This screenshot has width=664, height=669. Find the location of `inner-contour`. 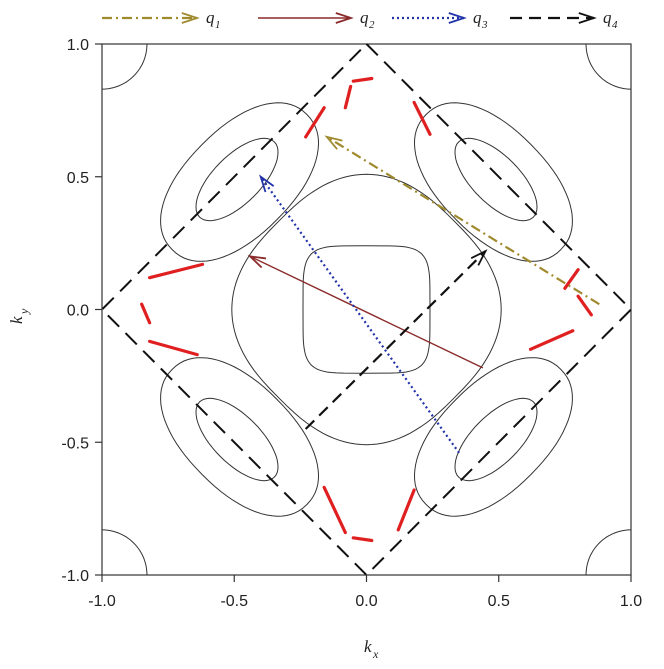

inner-contour is located at coordinates (366, 309).